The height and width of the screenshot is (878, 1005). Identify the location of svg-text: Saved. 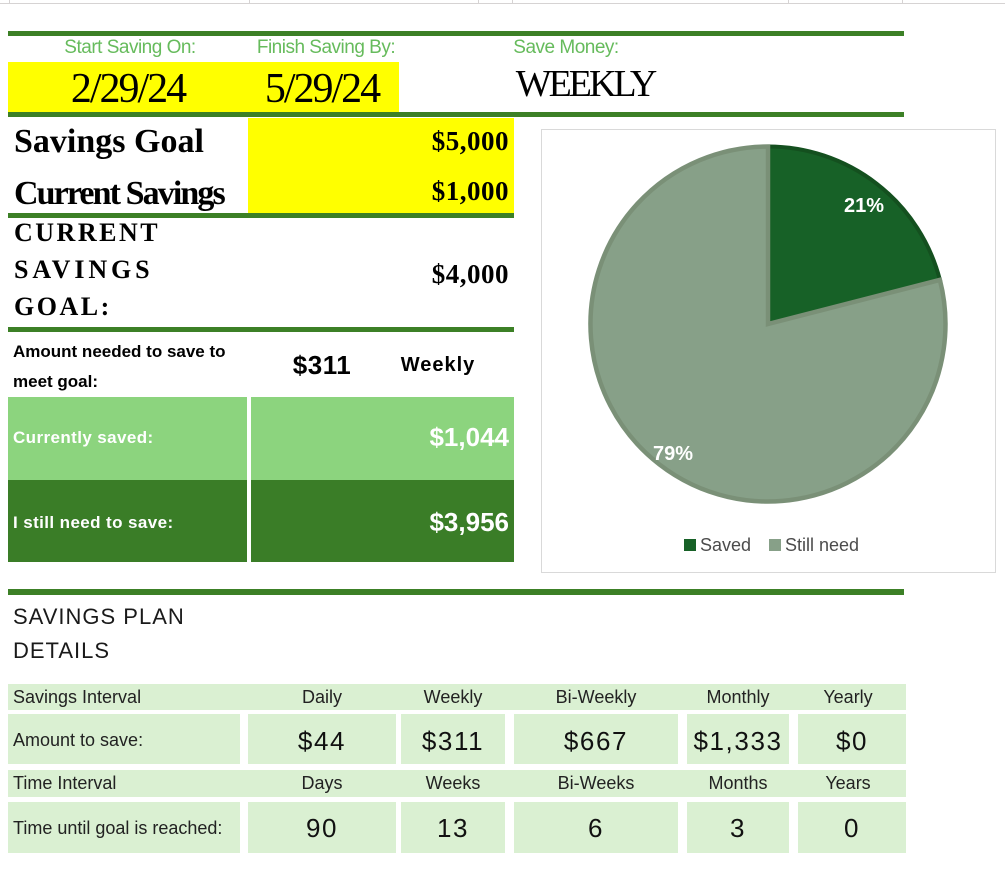
(725, 545).